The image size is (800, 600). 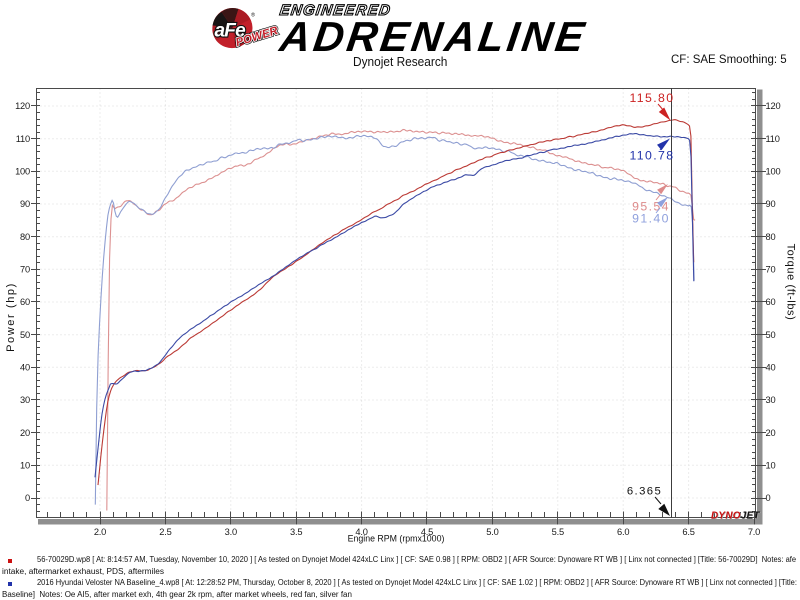 I want to click on svg-text: 6.365, so click(x=644, y=492).